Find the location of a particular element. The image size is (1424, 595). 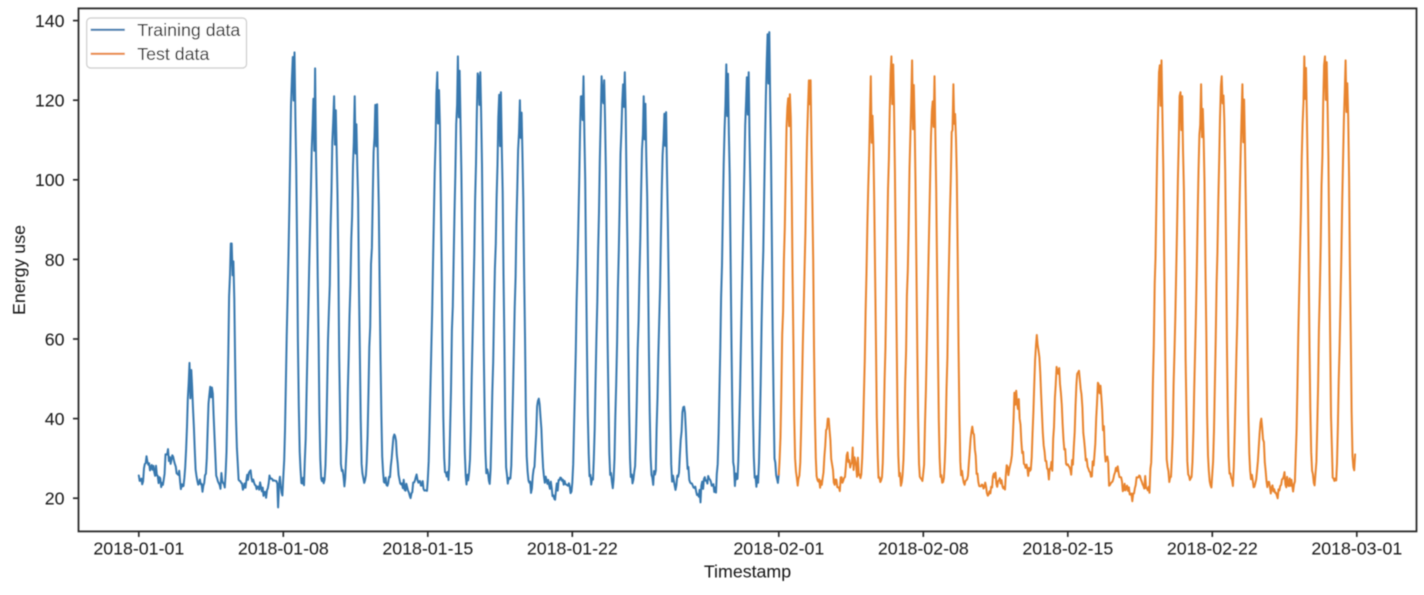

svg-text: Test data is located at coordinates (173, 54).